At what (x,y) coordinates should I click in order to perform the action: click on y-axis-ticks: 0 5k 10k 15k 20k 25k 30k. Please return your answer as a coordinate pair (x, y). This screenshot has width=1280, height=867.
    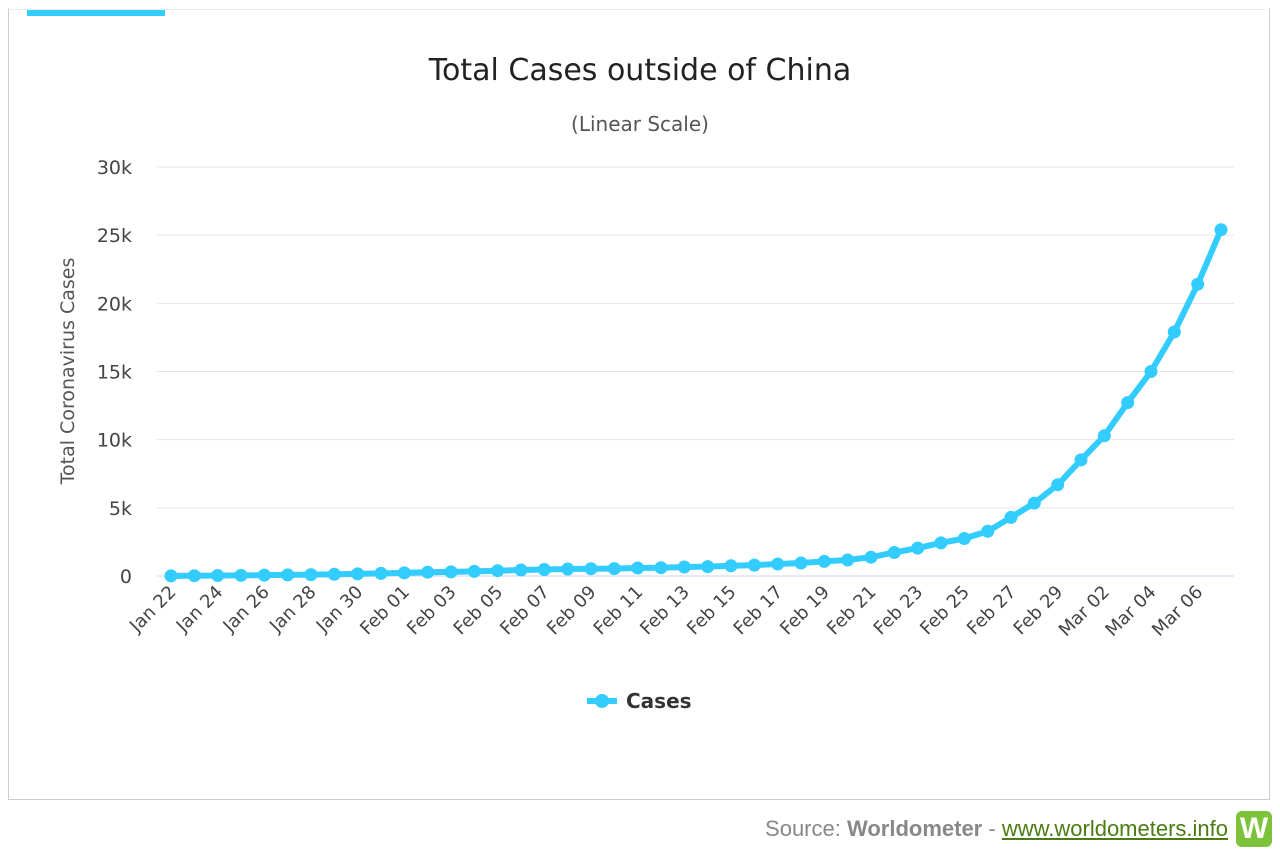
    Looking at the image, I should click on (114, 372).